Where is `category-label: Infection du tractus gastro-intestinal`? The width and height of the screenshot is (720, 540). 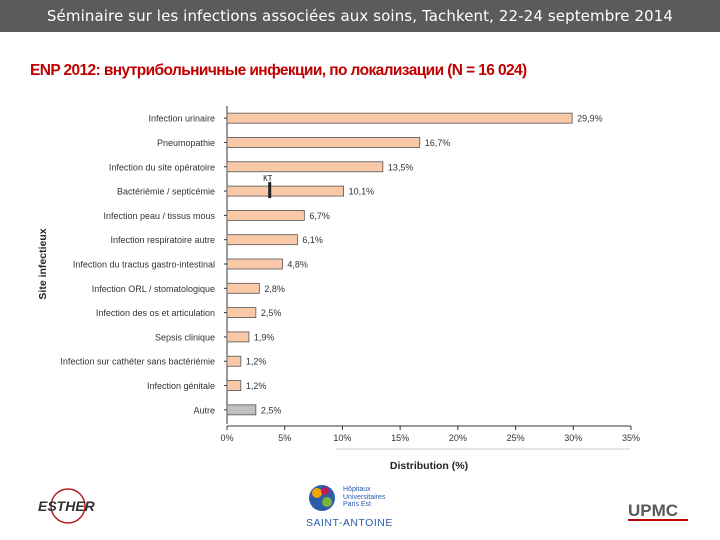
category-label: Infection du tractus gastro-intestinal is located at coordinates (144, 265).